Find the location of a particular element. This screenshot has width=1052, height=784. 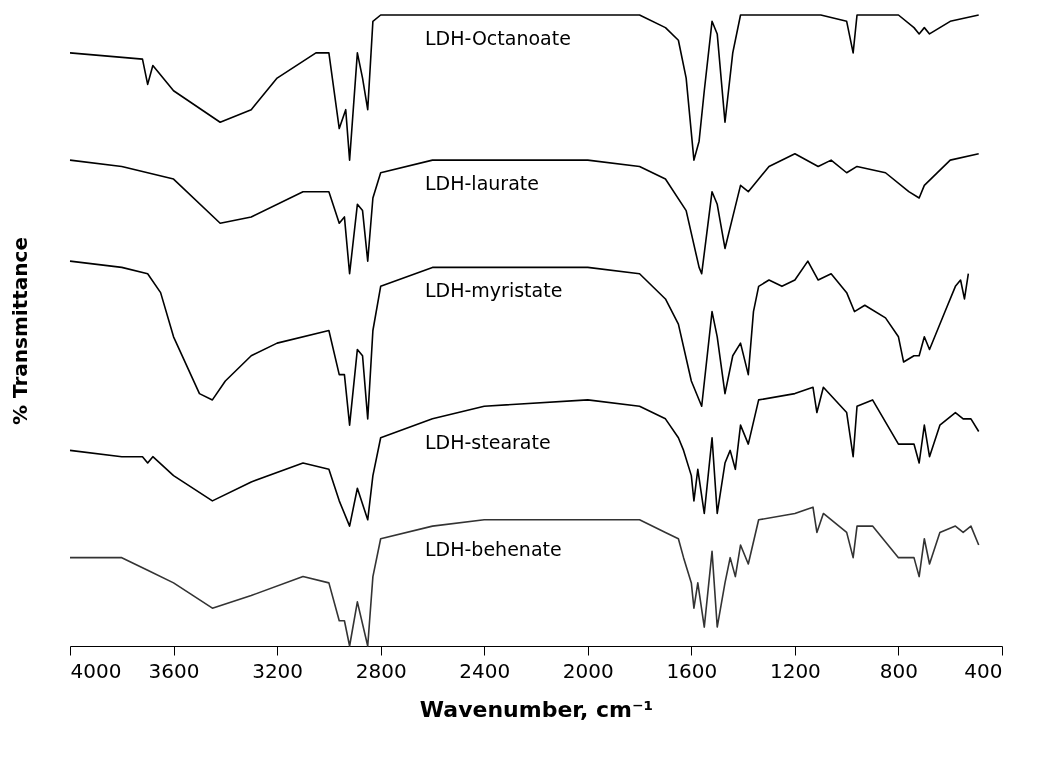

series-label: LDH-myristate is located at coordinates (494, 290).